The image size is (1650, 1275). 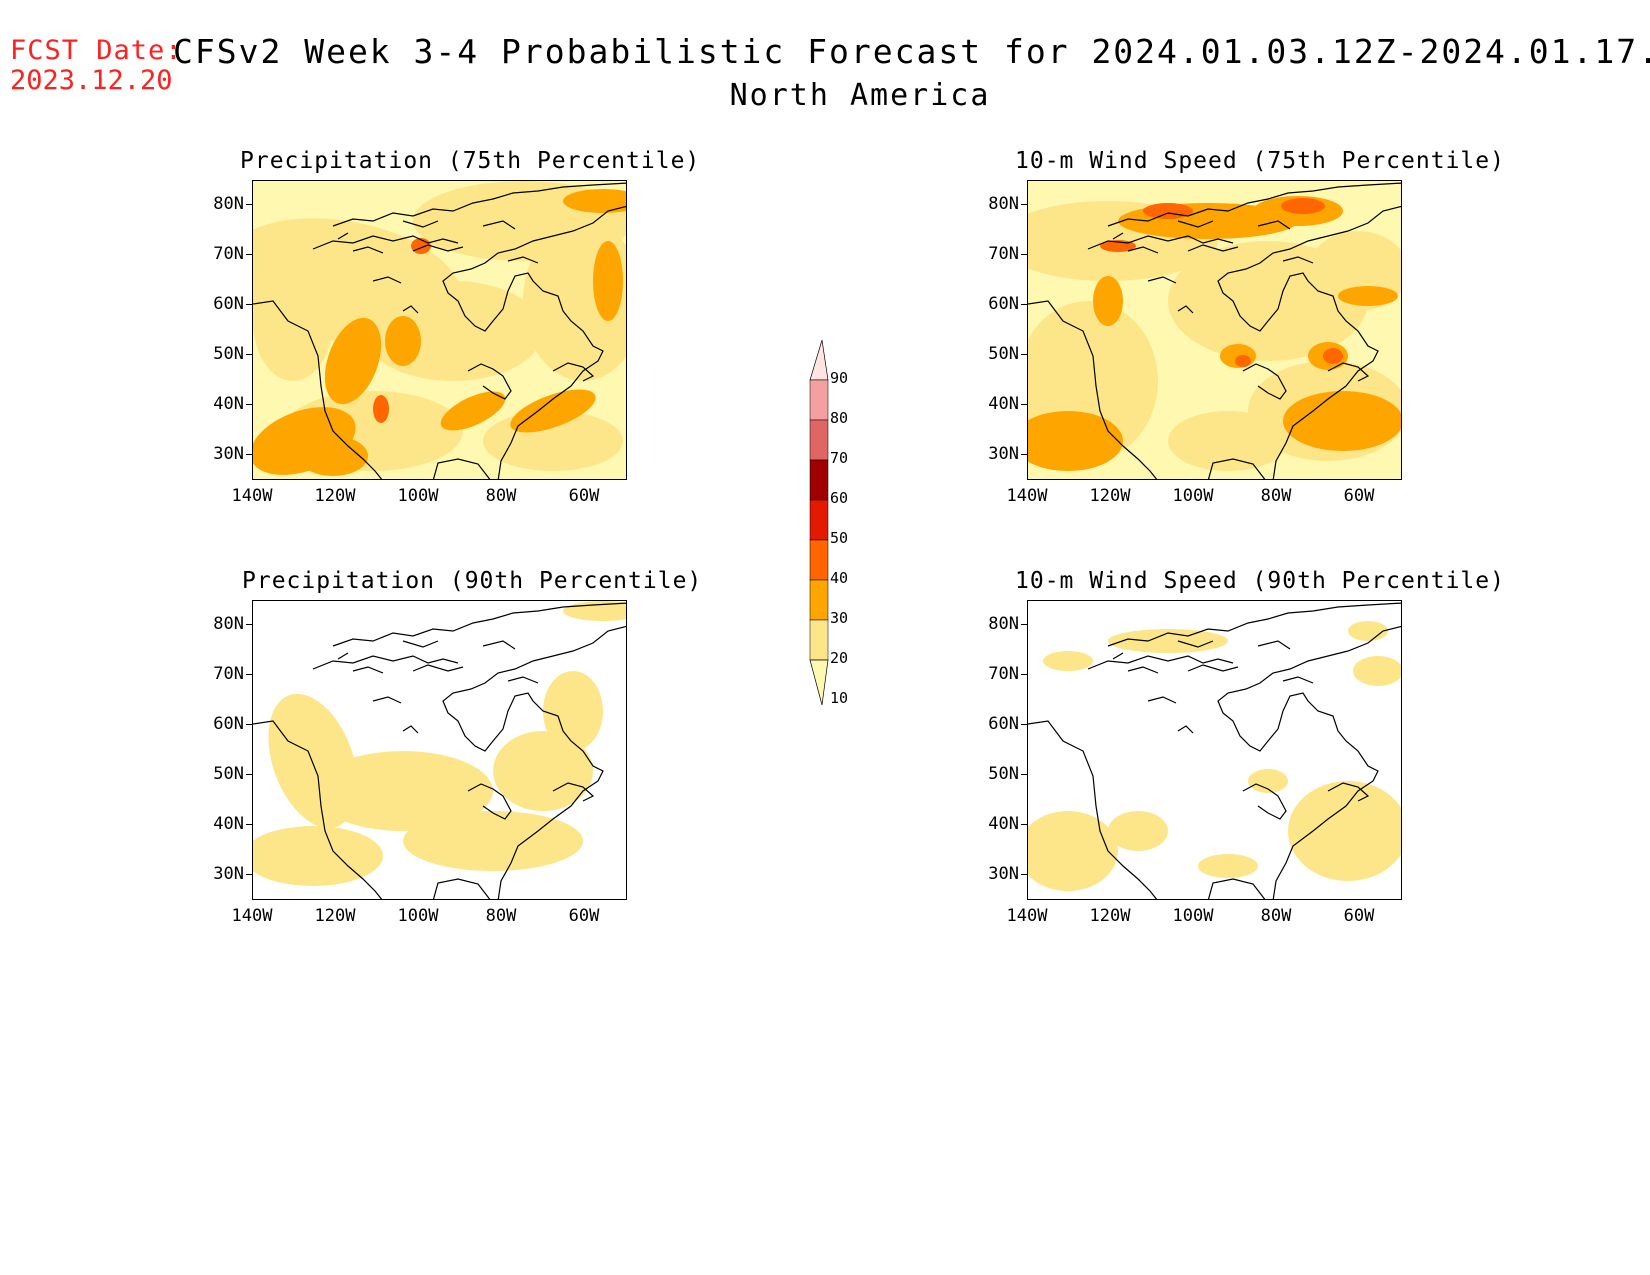 I want to click on panel-title: Precipitation (90th Percentile), so click(x=472, y=581).